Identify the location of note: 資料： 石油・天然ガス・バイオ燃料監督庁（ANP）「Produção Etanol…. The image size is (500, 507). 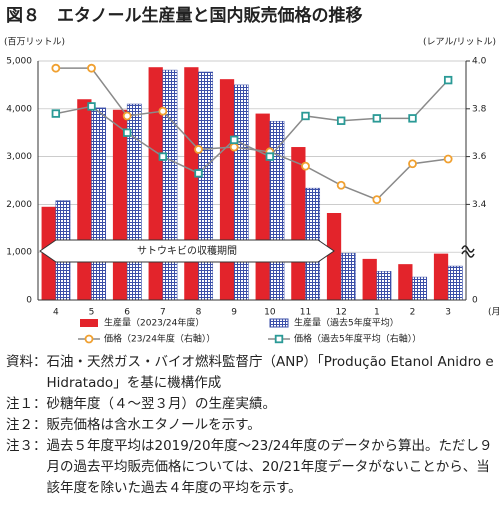
(251, 373).